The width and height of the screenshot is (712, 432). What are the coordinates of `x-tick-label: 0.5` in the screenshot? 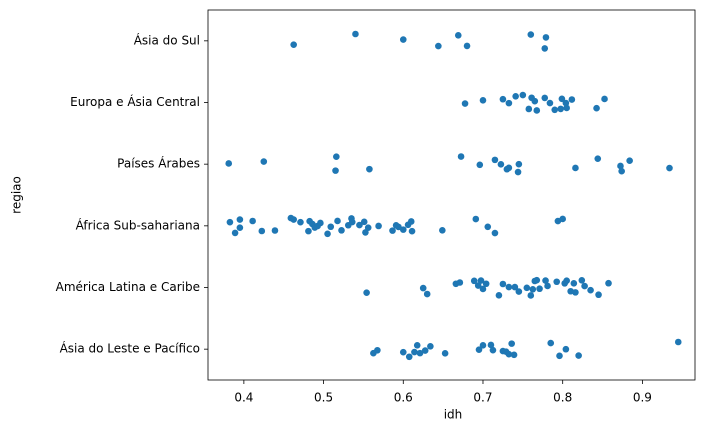 It's located at (323, 398).